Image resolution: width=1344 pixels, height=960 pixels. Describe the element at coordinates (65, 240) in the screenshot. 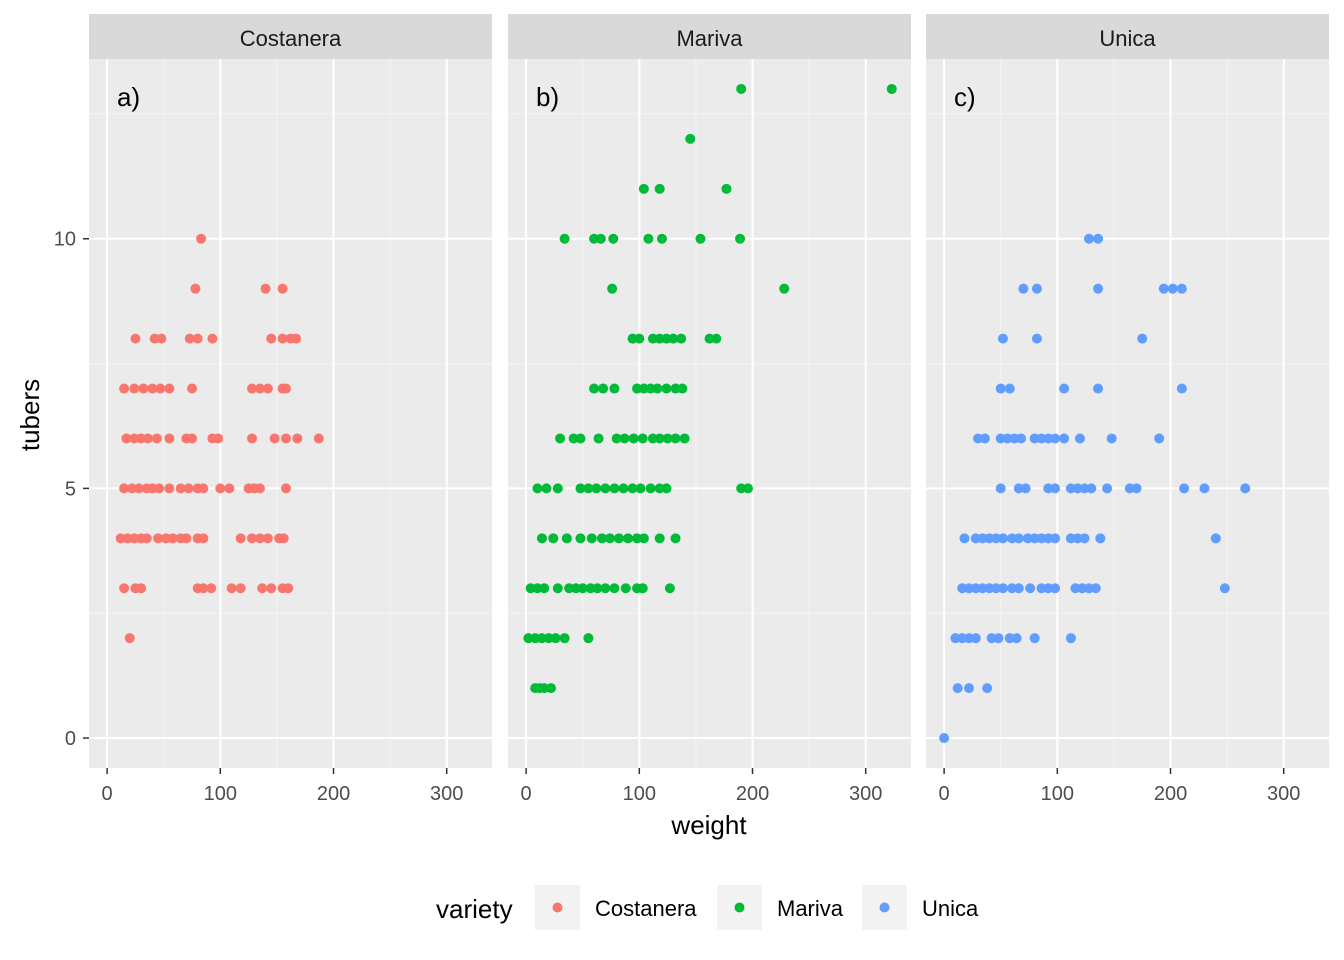

I see `y-tick-label: 10` at that location.